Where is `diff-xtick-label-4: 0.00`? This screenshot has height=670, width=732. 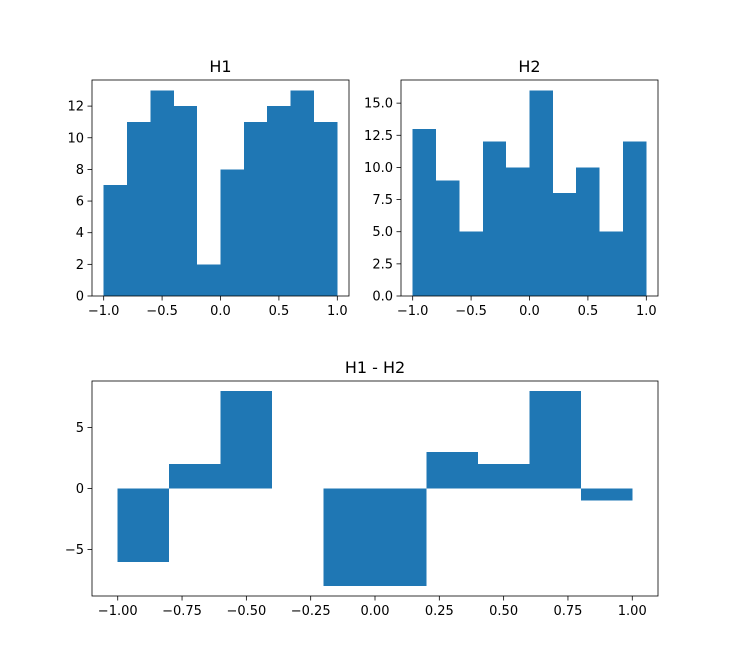 diff-xtick-label-4: 0.00 is located at coordinates (375, 611).